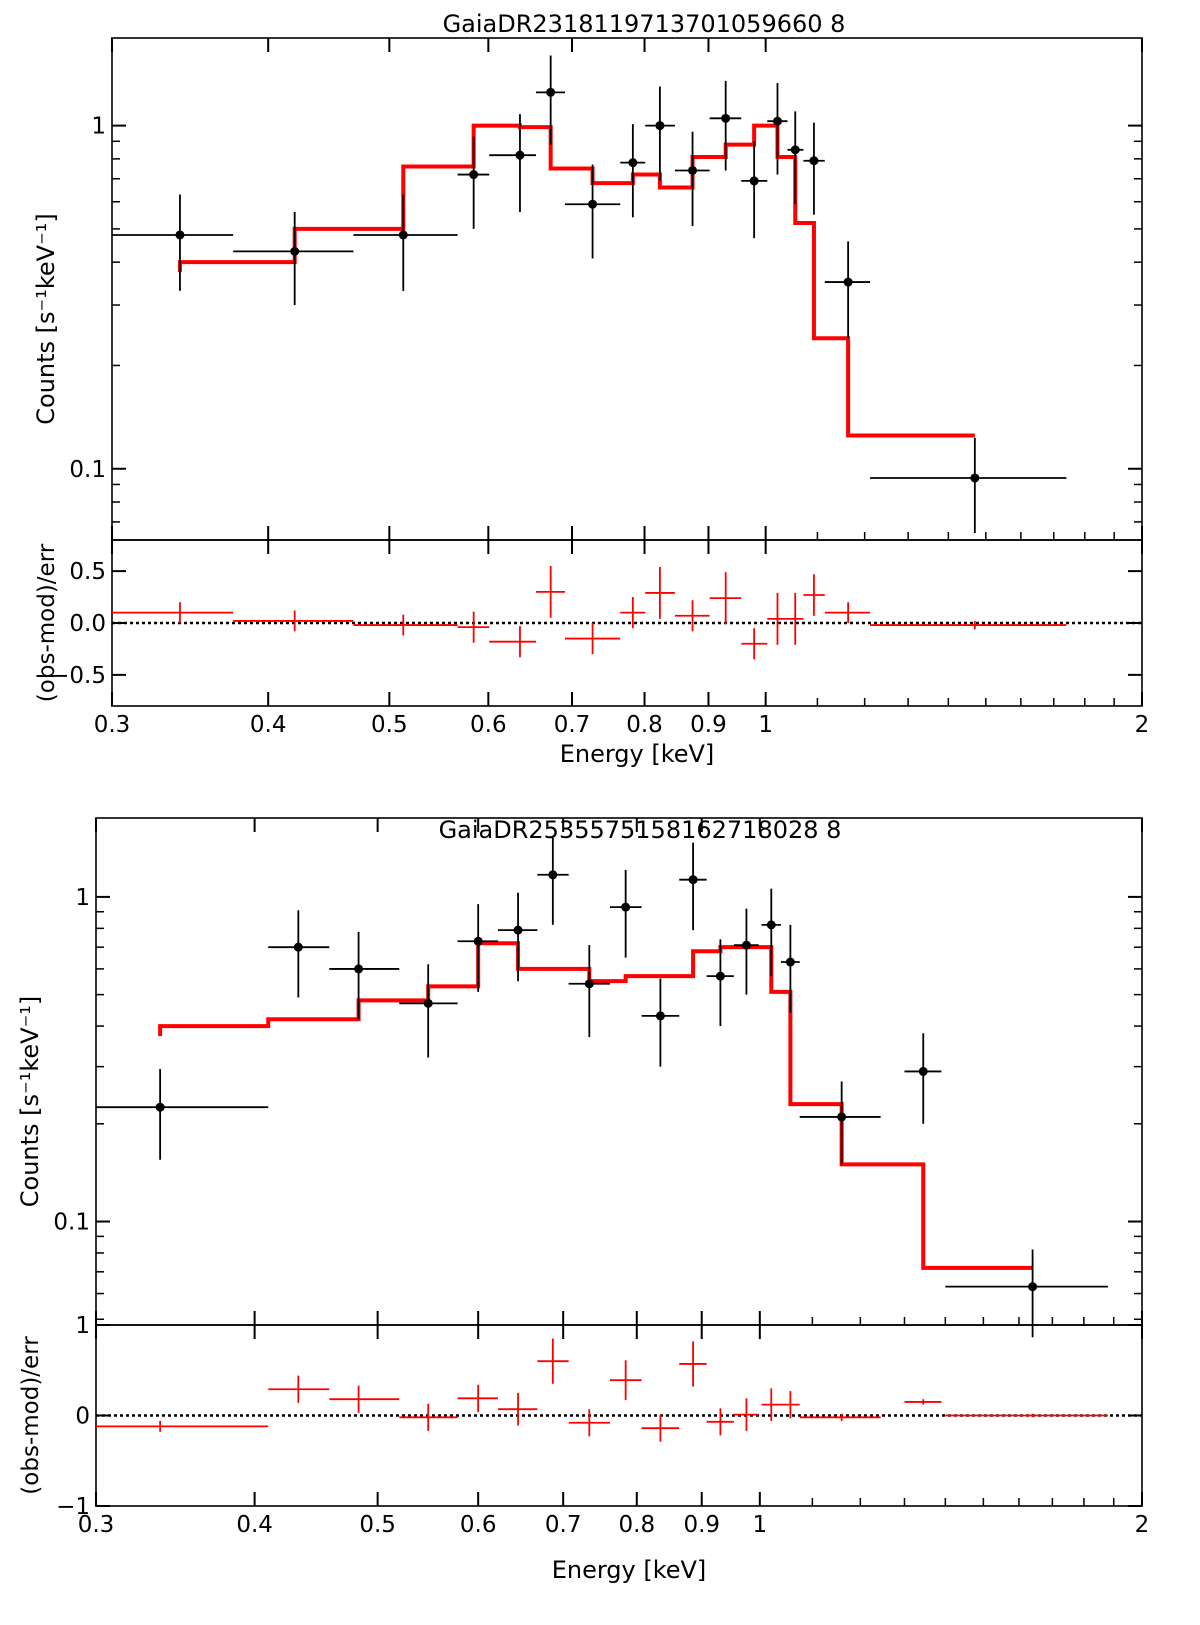 This screenshot has height=1625, width=1200. What do you see at coordinates (644, 24) in the screenshot?
I see `chart-title-1: GaiaDR2318119713701059660 8` at bounding box center [644, 24].